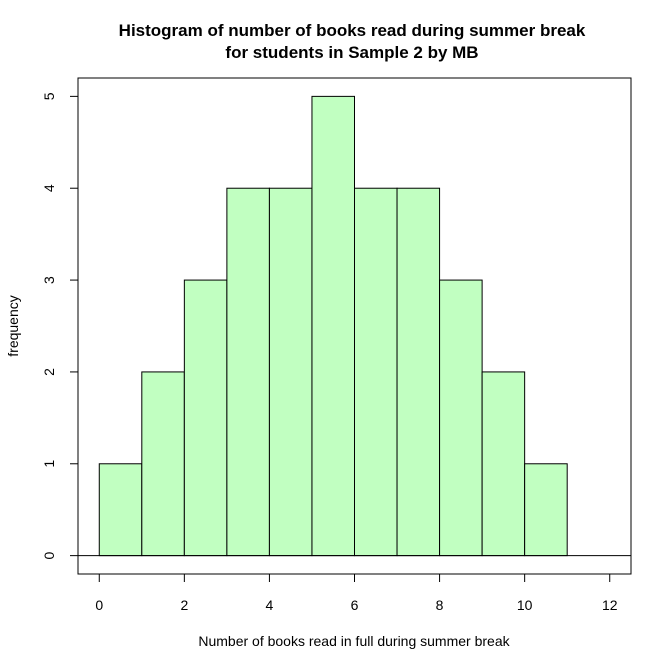 The image size is (672, 671). Describe the element at coordinates (270, 605) in the screenshot. I see `x-tick-label-4: 4` at that location.